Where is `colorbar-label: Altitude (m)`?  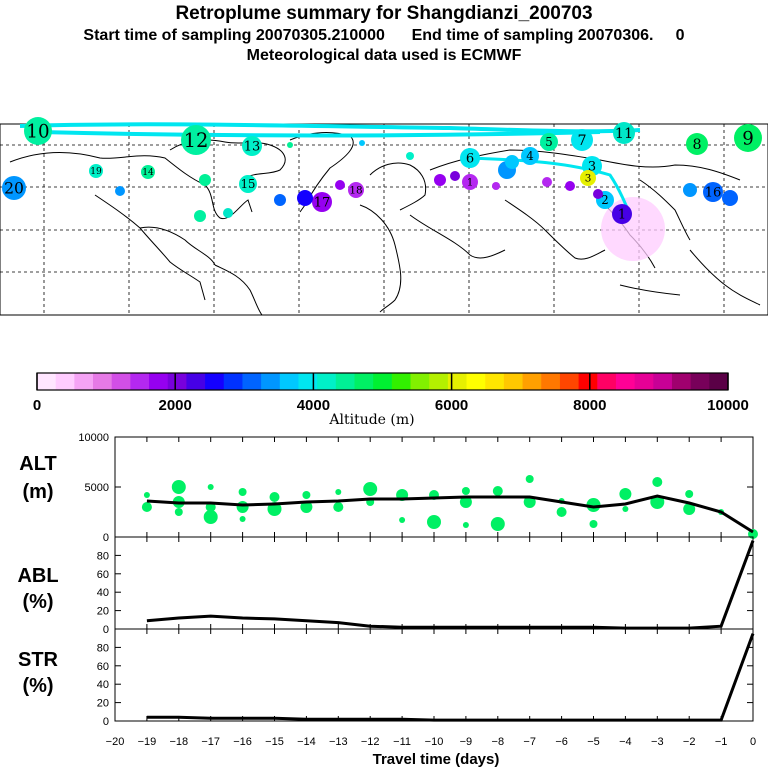
colorbar-label: Altitude (m) is located at coordinates (371, 420).